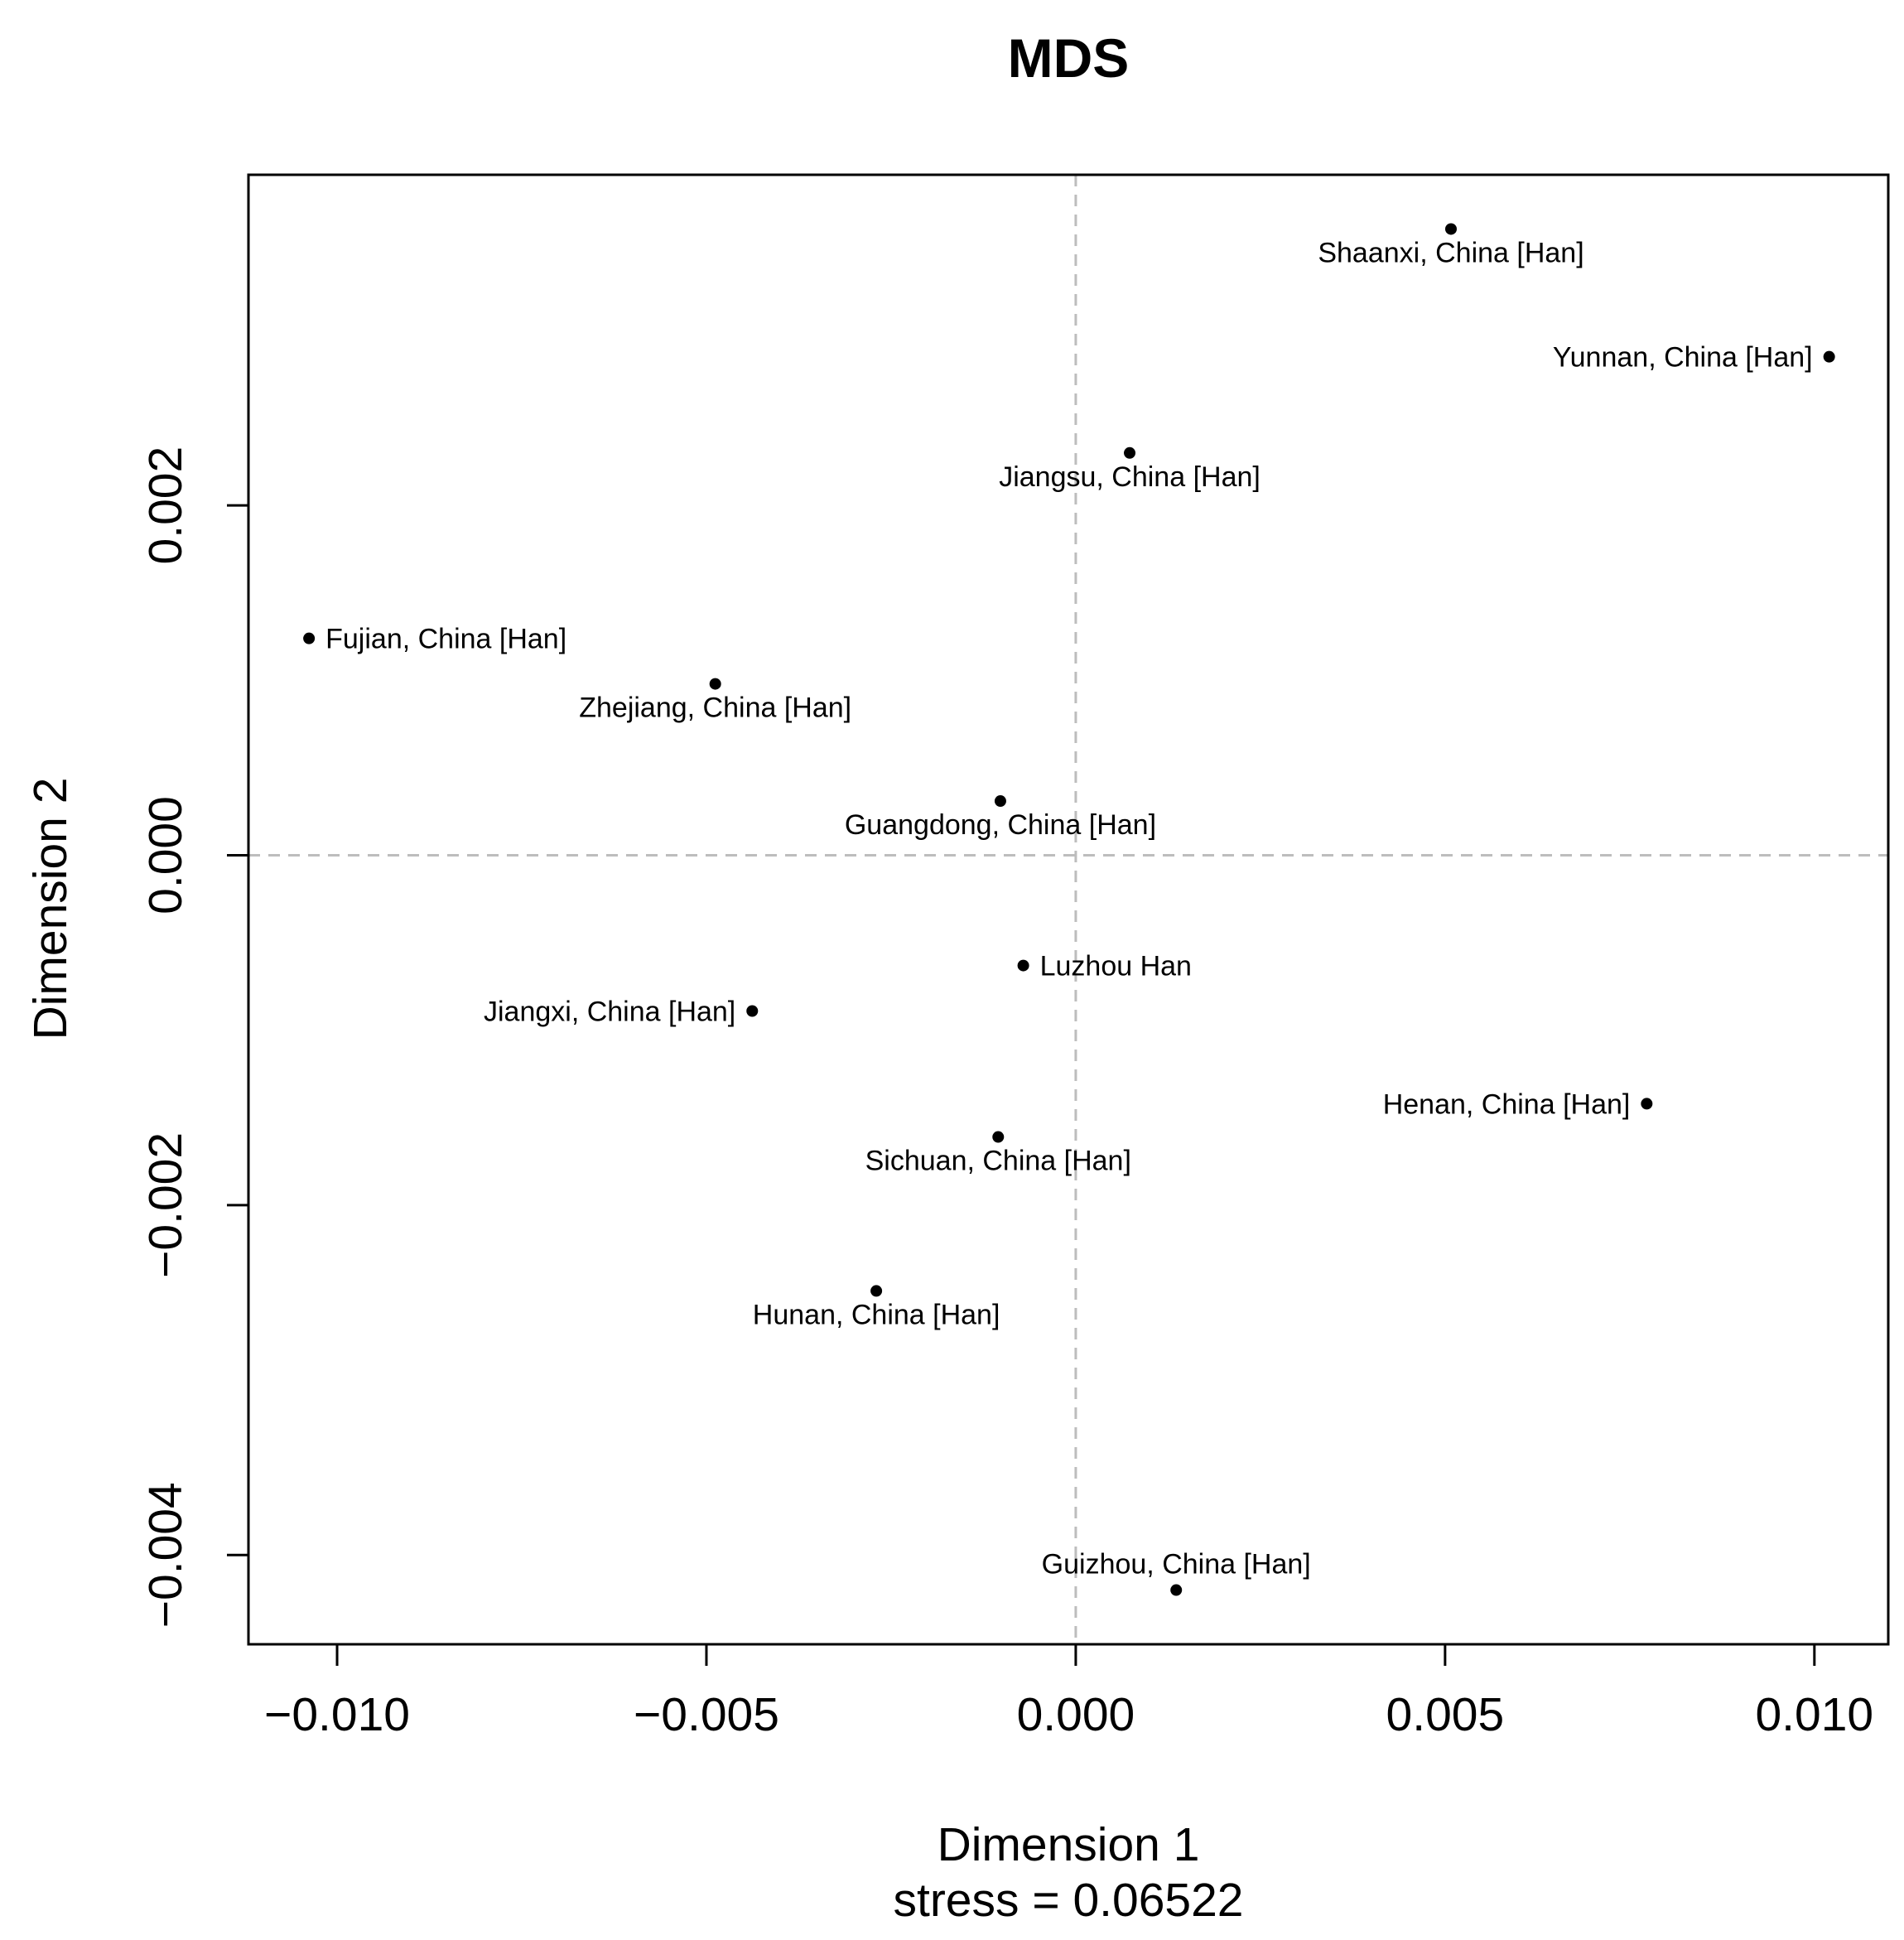 The width and height of the screenshot is (1904, 1940). What do you see at coordinates (1176, 1564) in the screenshot?
I see `point-label: Guizhou, China [Han]` at bounding box center [1176, 1564].